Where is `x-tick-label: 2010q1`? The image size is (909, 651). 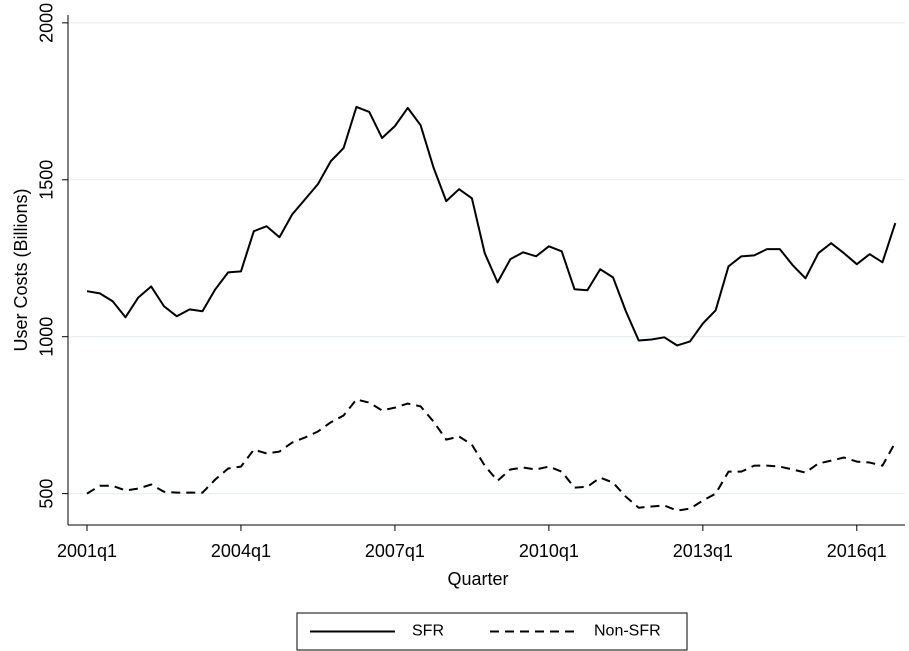
x-tick-label: 2010q1 is located at coordinates (549, 551).